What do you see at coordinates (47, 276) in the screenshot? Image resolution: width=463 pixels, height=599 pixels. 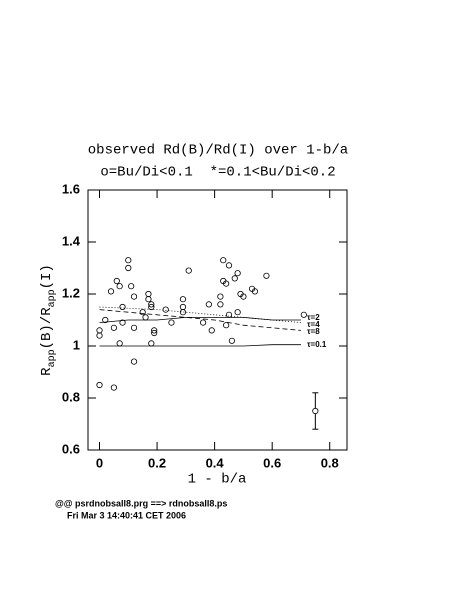 I see `y-axis-label-part: (I)` at bounding box center [47, 276].